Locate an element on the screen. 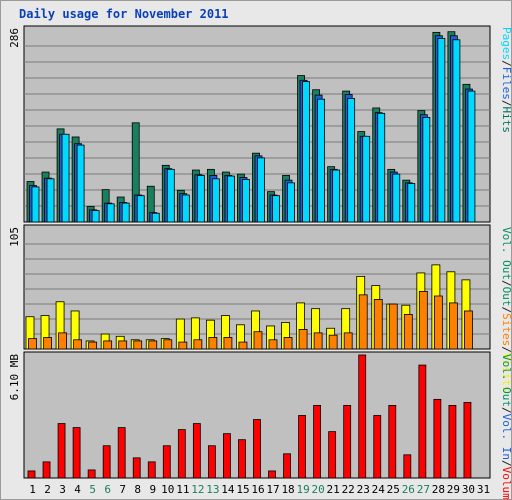 This screenshot has width=512, height=500. day-label: 15 is located at coordinates (242, 489).